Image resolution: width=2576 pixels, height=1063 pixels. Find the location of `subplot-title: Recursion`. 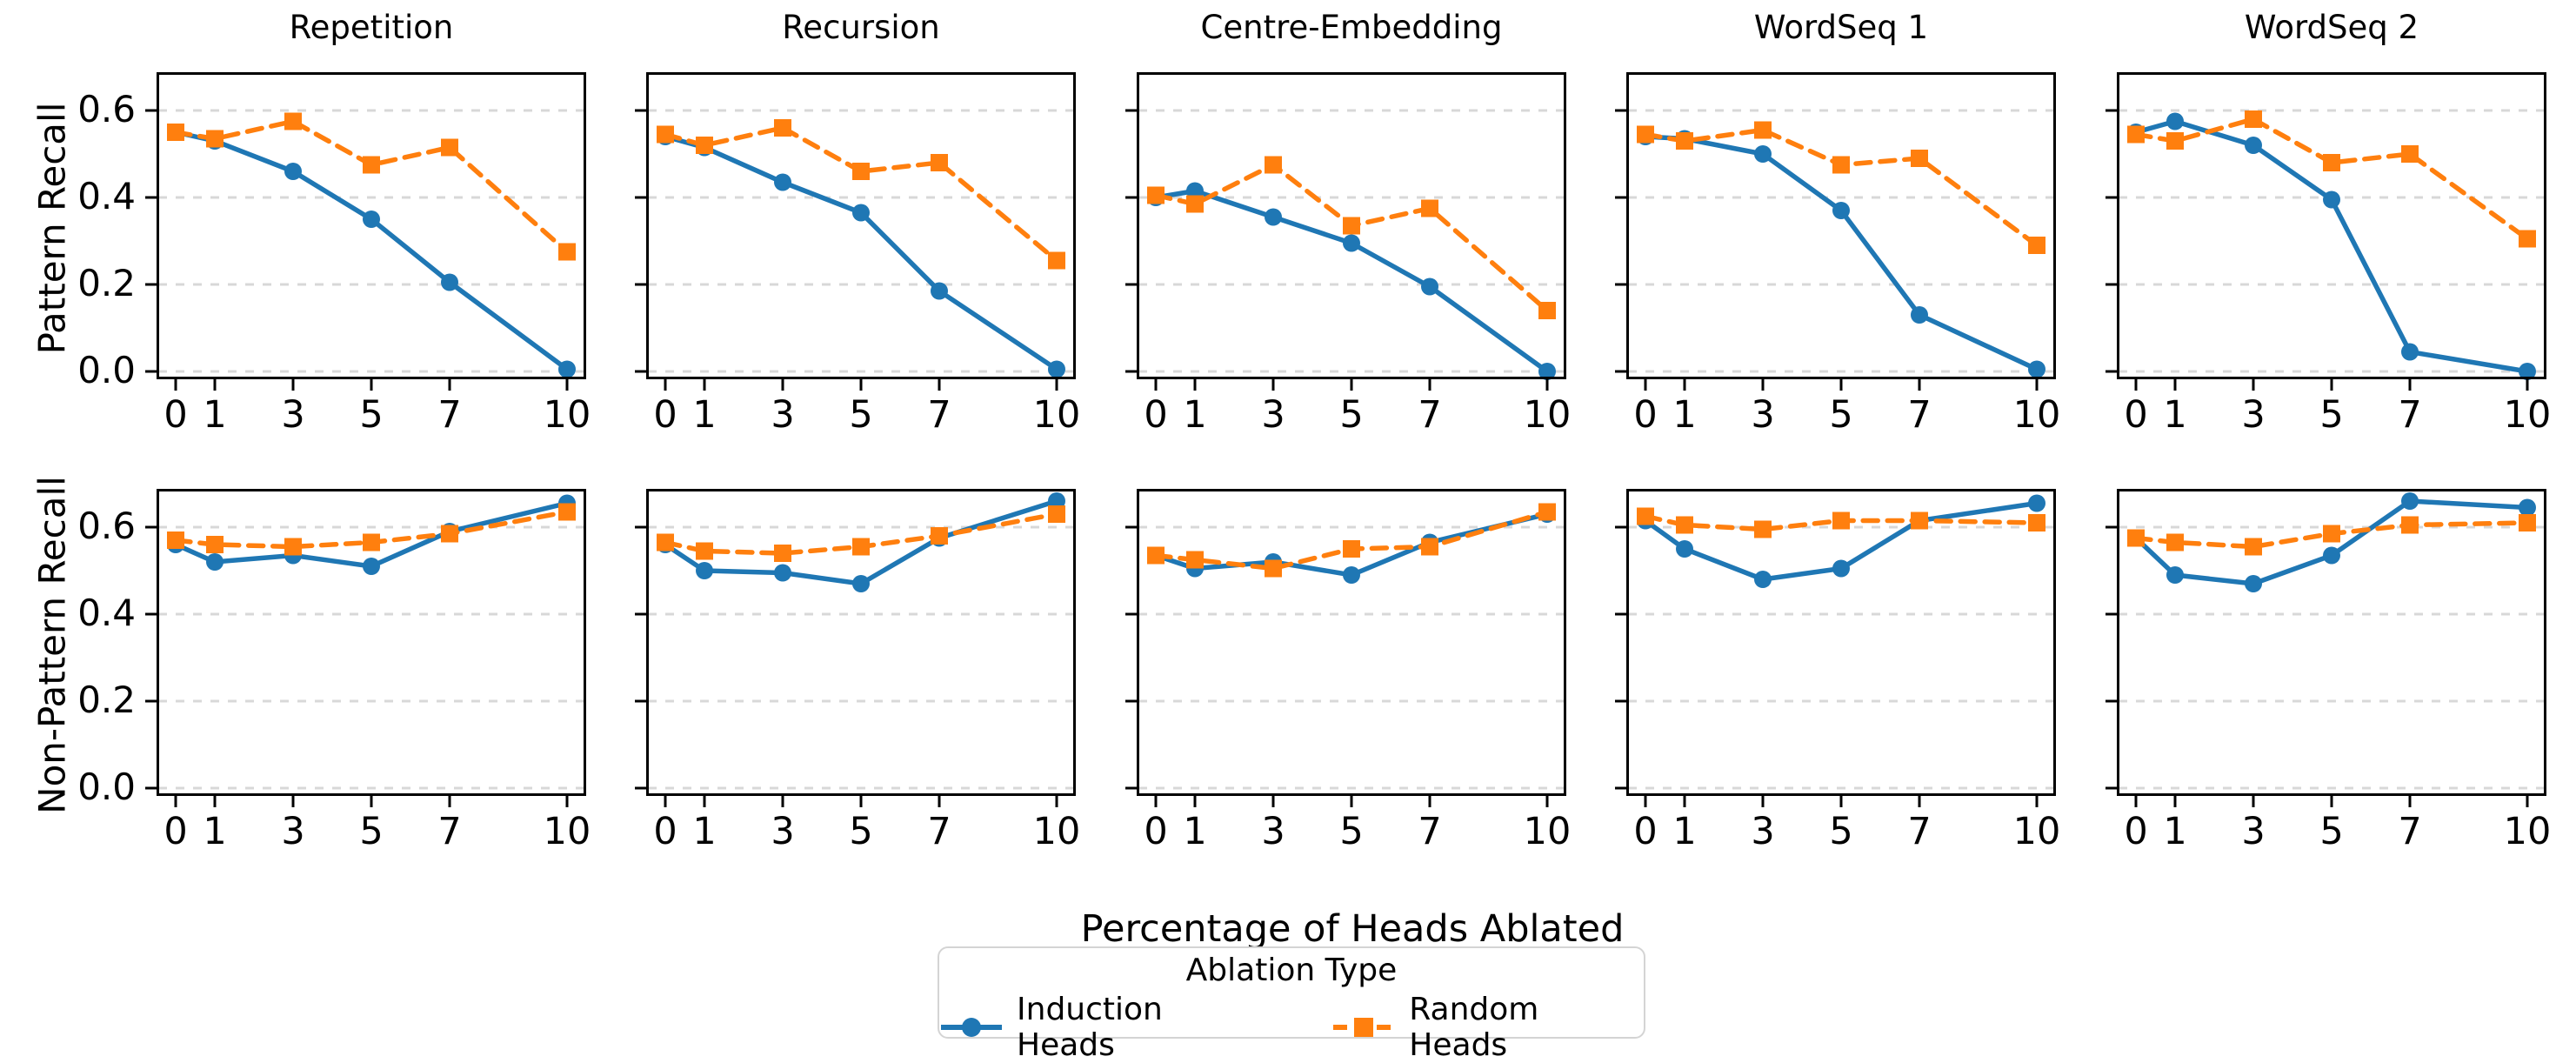

subplot-title: Recursion is located at coordinates (861, 27).